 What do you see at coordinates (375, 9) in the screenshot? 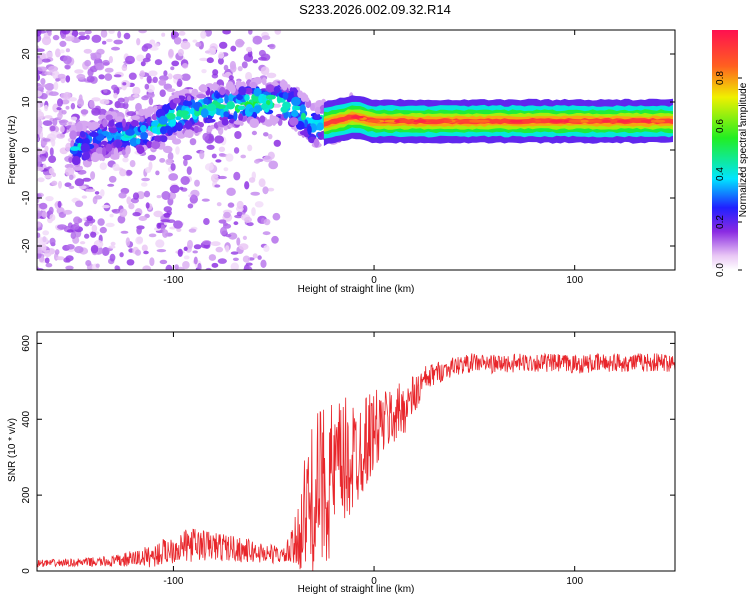
I see `chart-title: S233.2026.002.09.32.R14` at bounding box center [375, 9].